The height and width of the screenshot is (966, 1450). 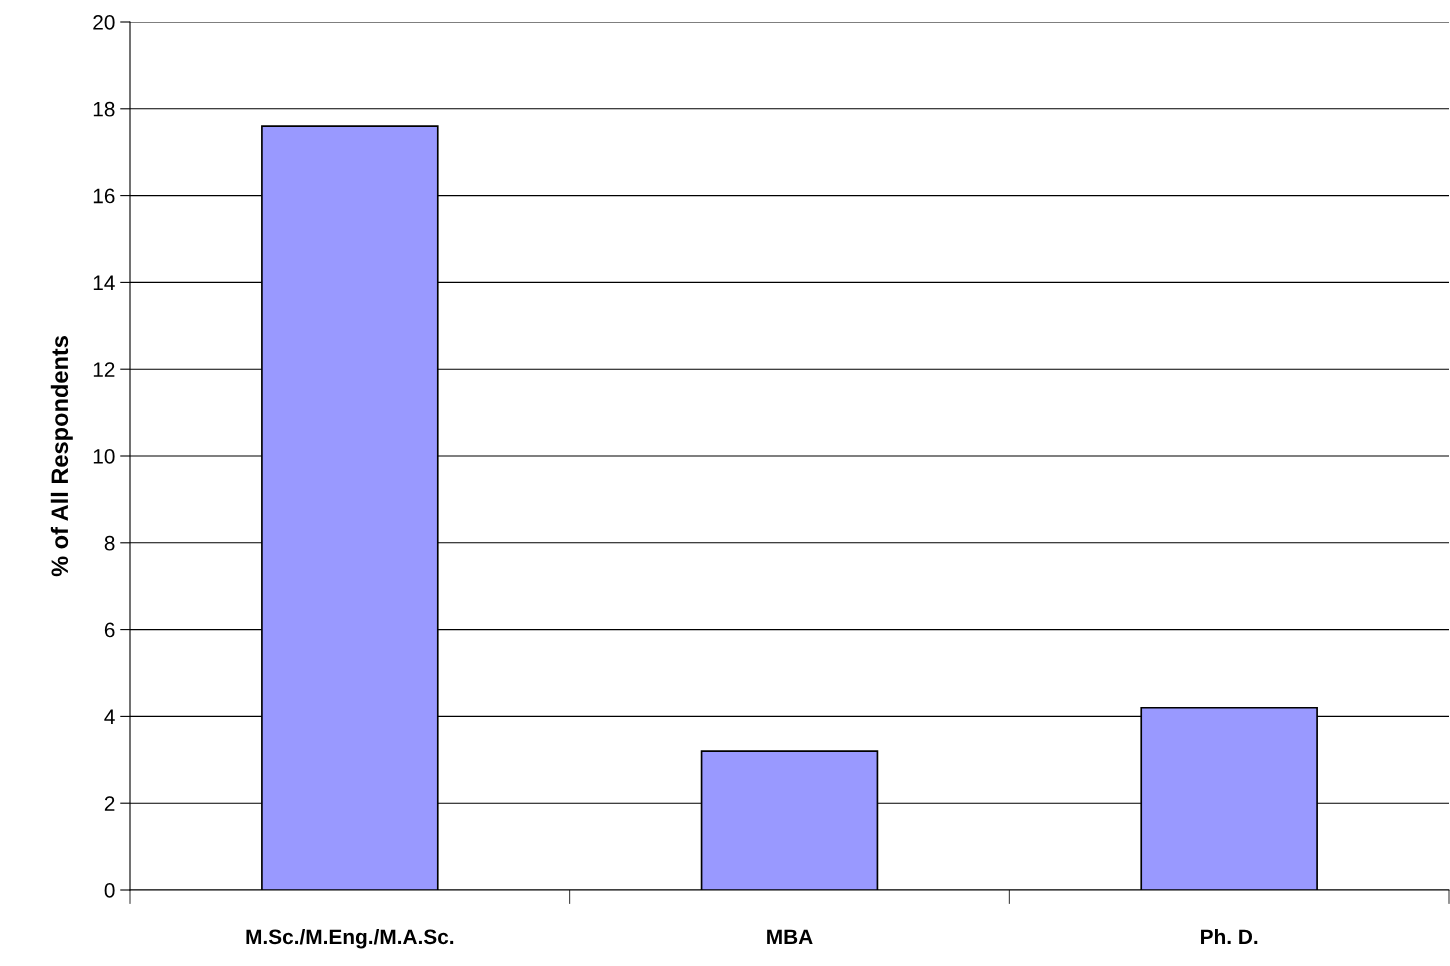 I want to click on y-tick-label: 0, so click(x=109, y=890).